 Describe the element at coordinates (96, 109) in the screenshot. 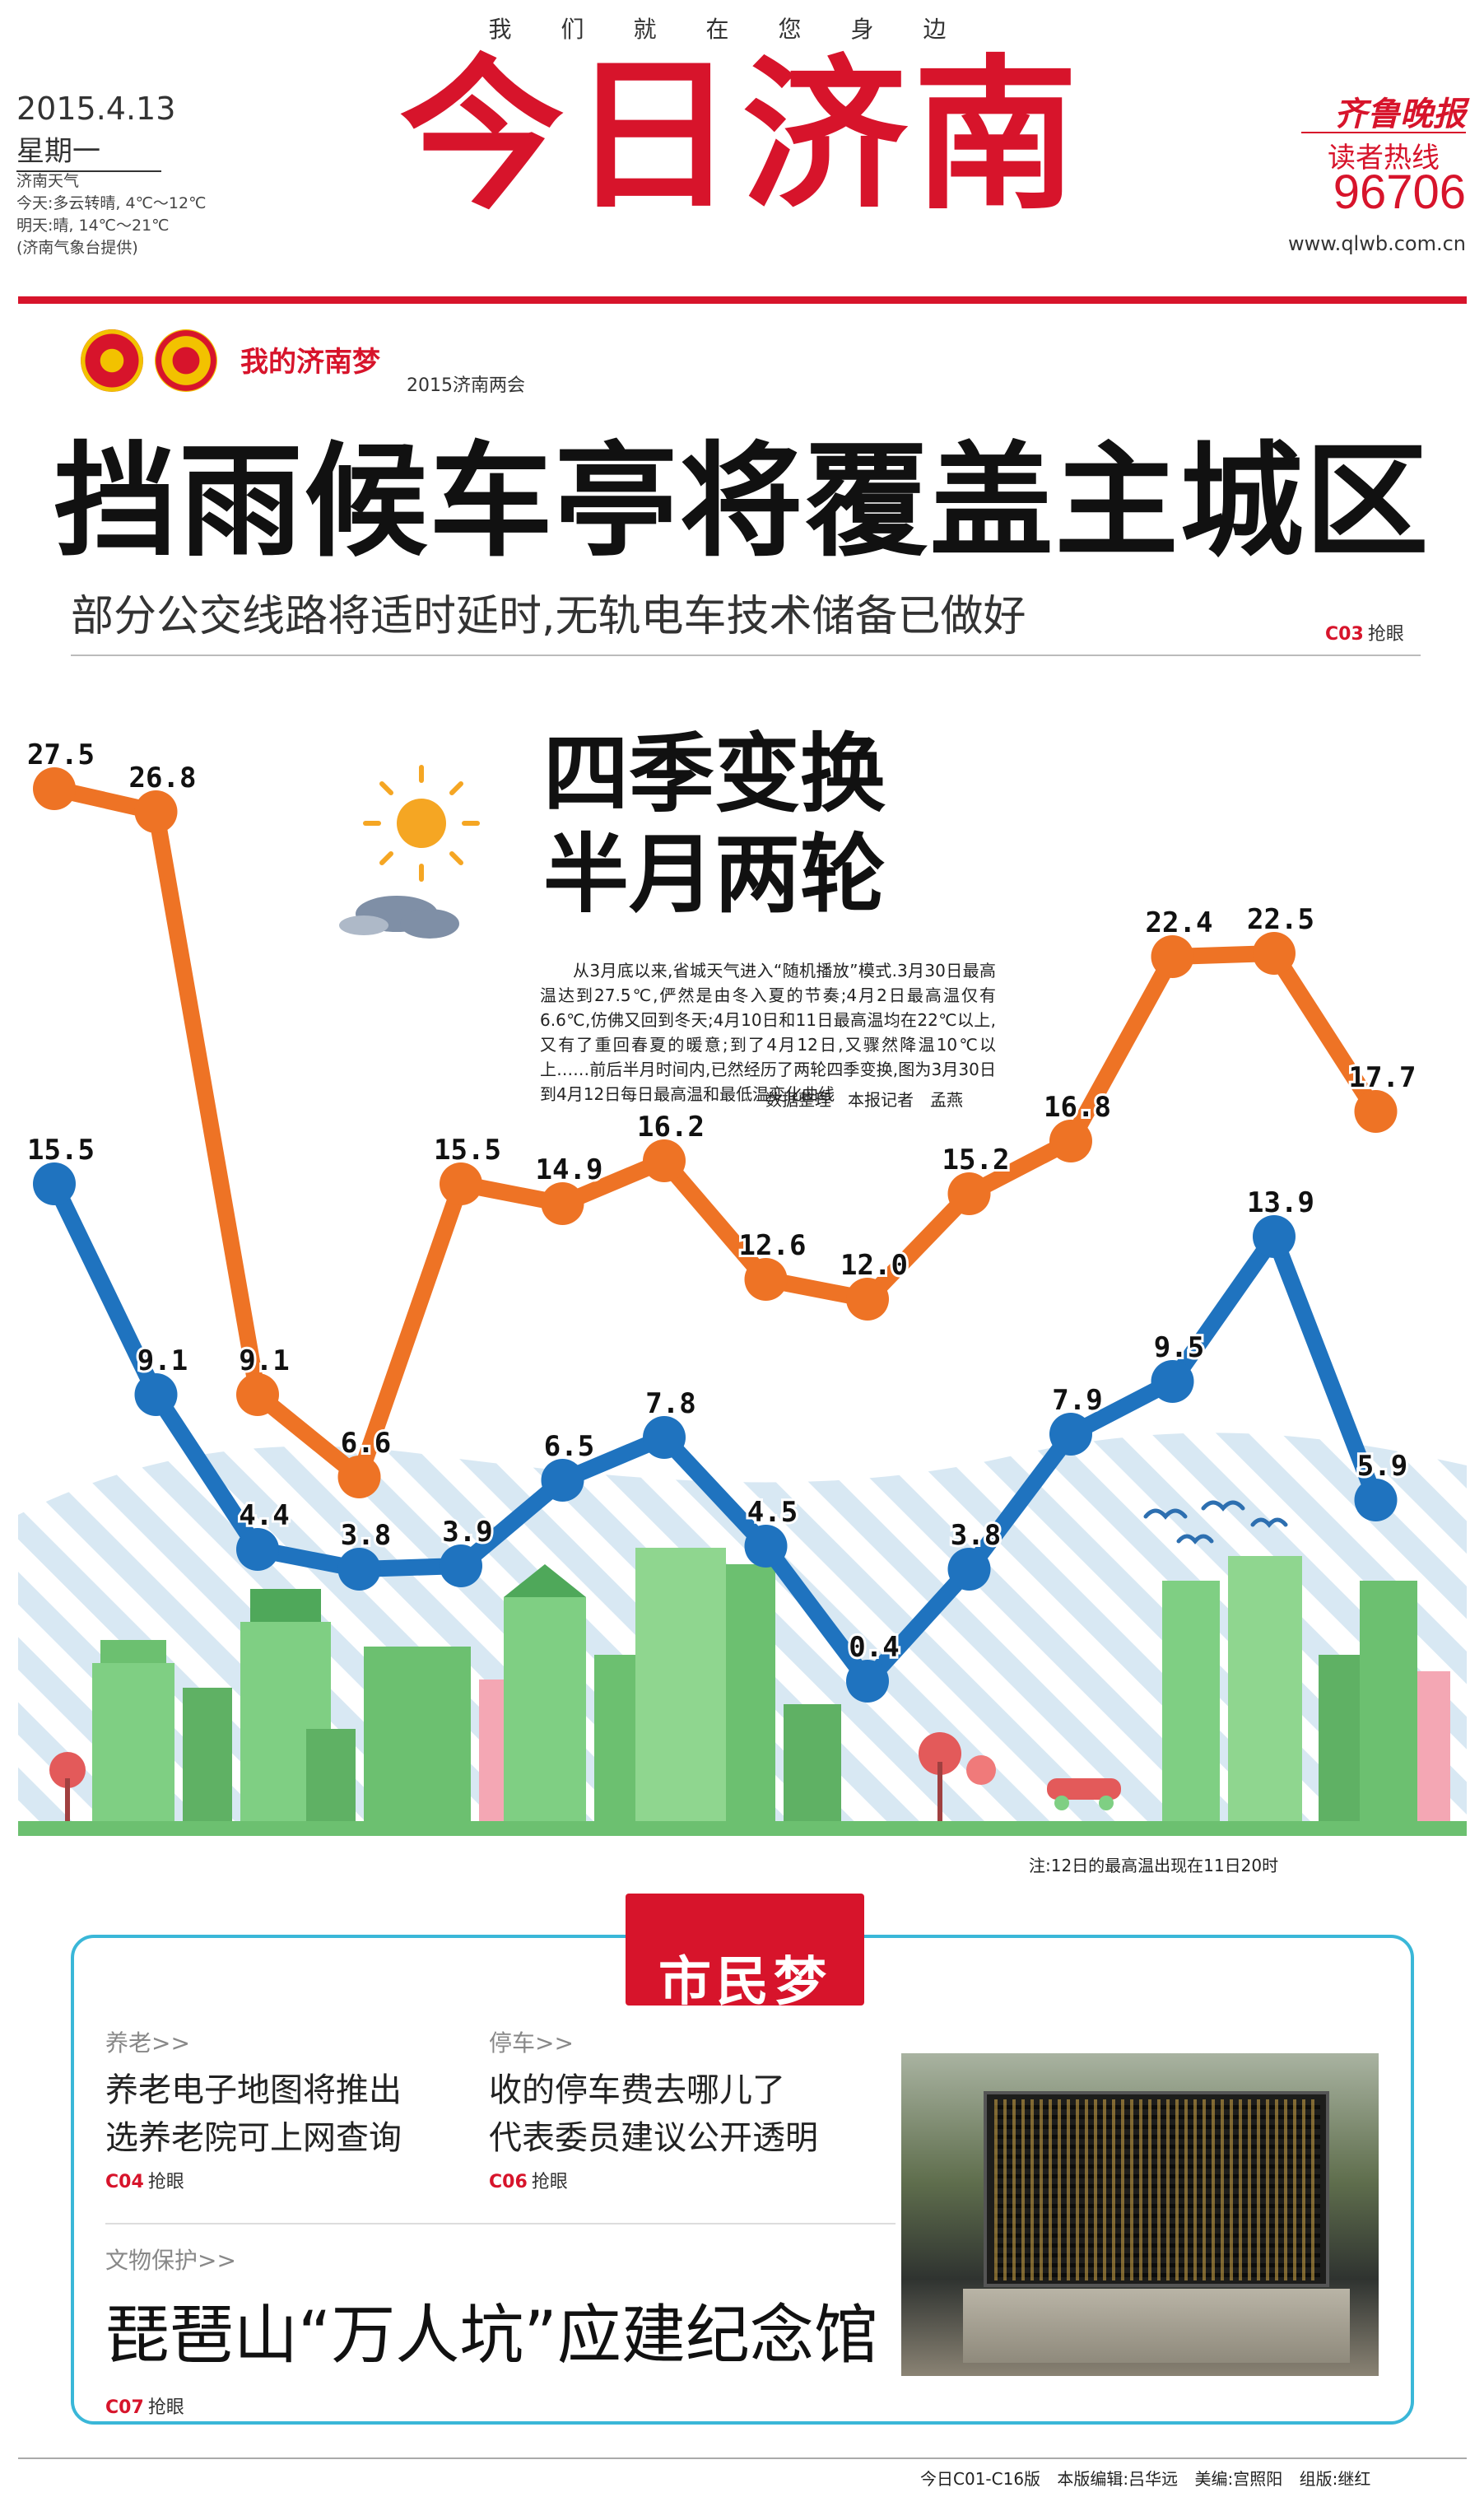

I see `issue-date: 2015.4.13` at that location.